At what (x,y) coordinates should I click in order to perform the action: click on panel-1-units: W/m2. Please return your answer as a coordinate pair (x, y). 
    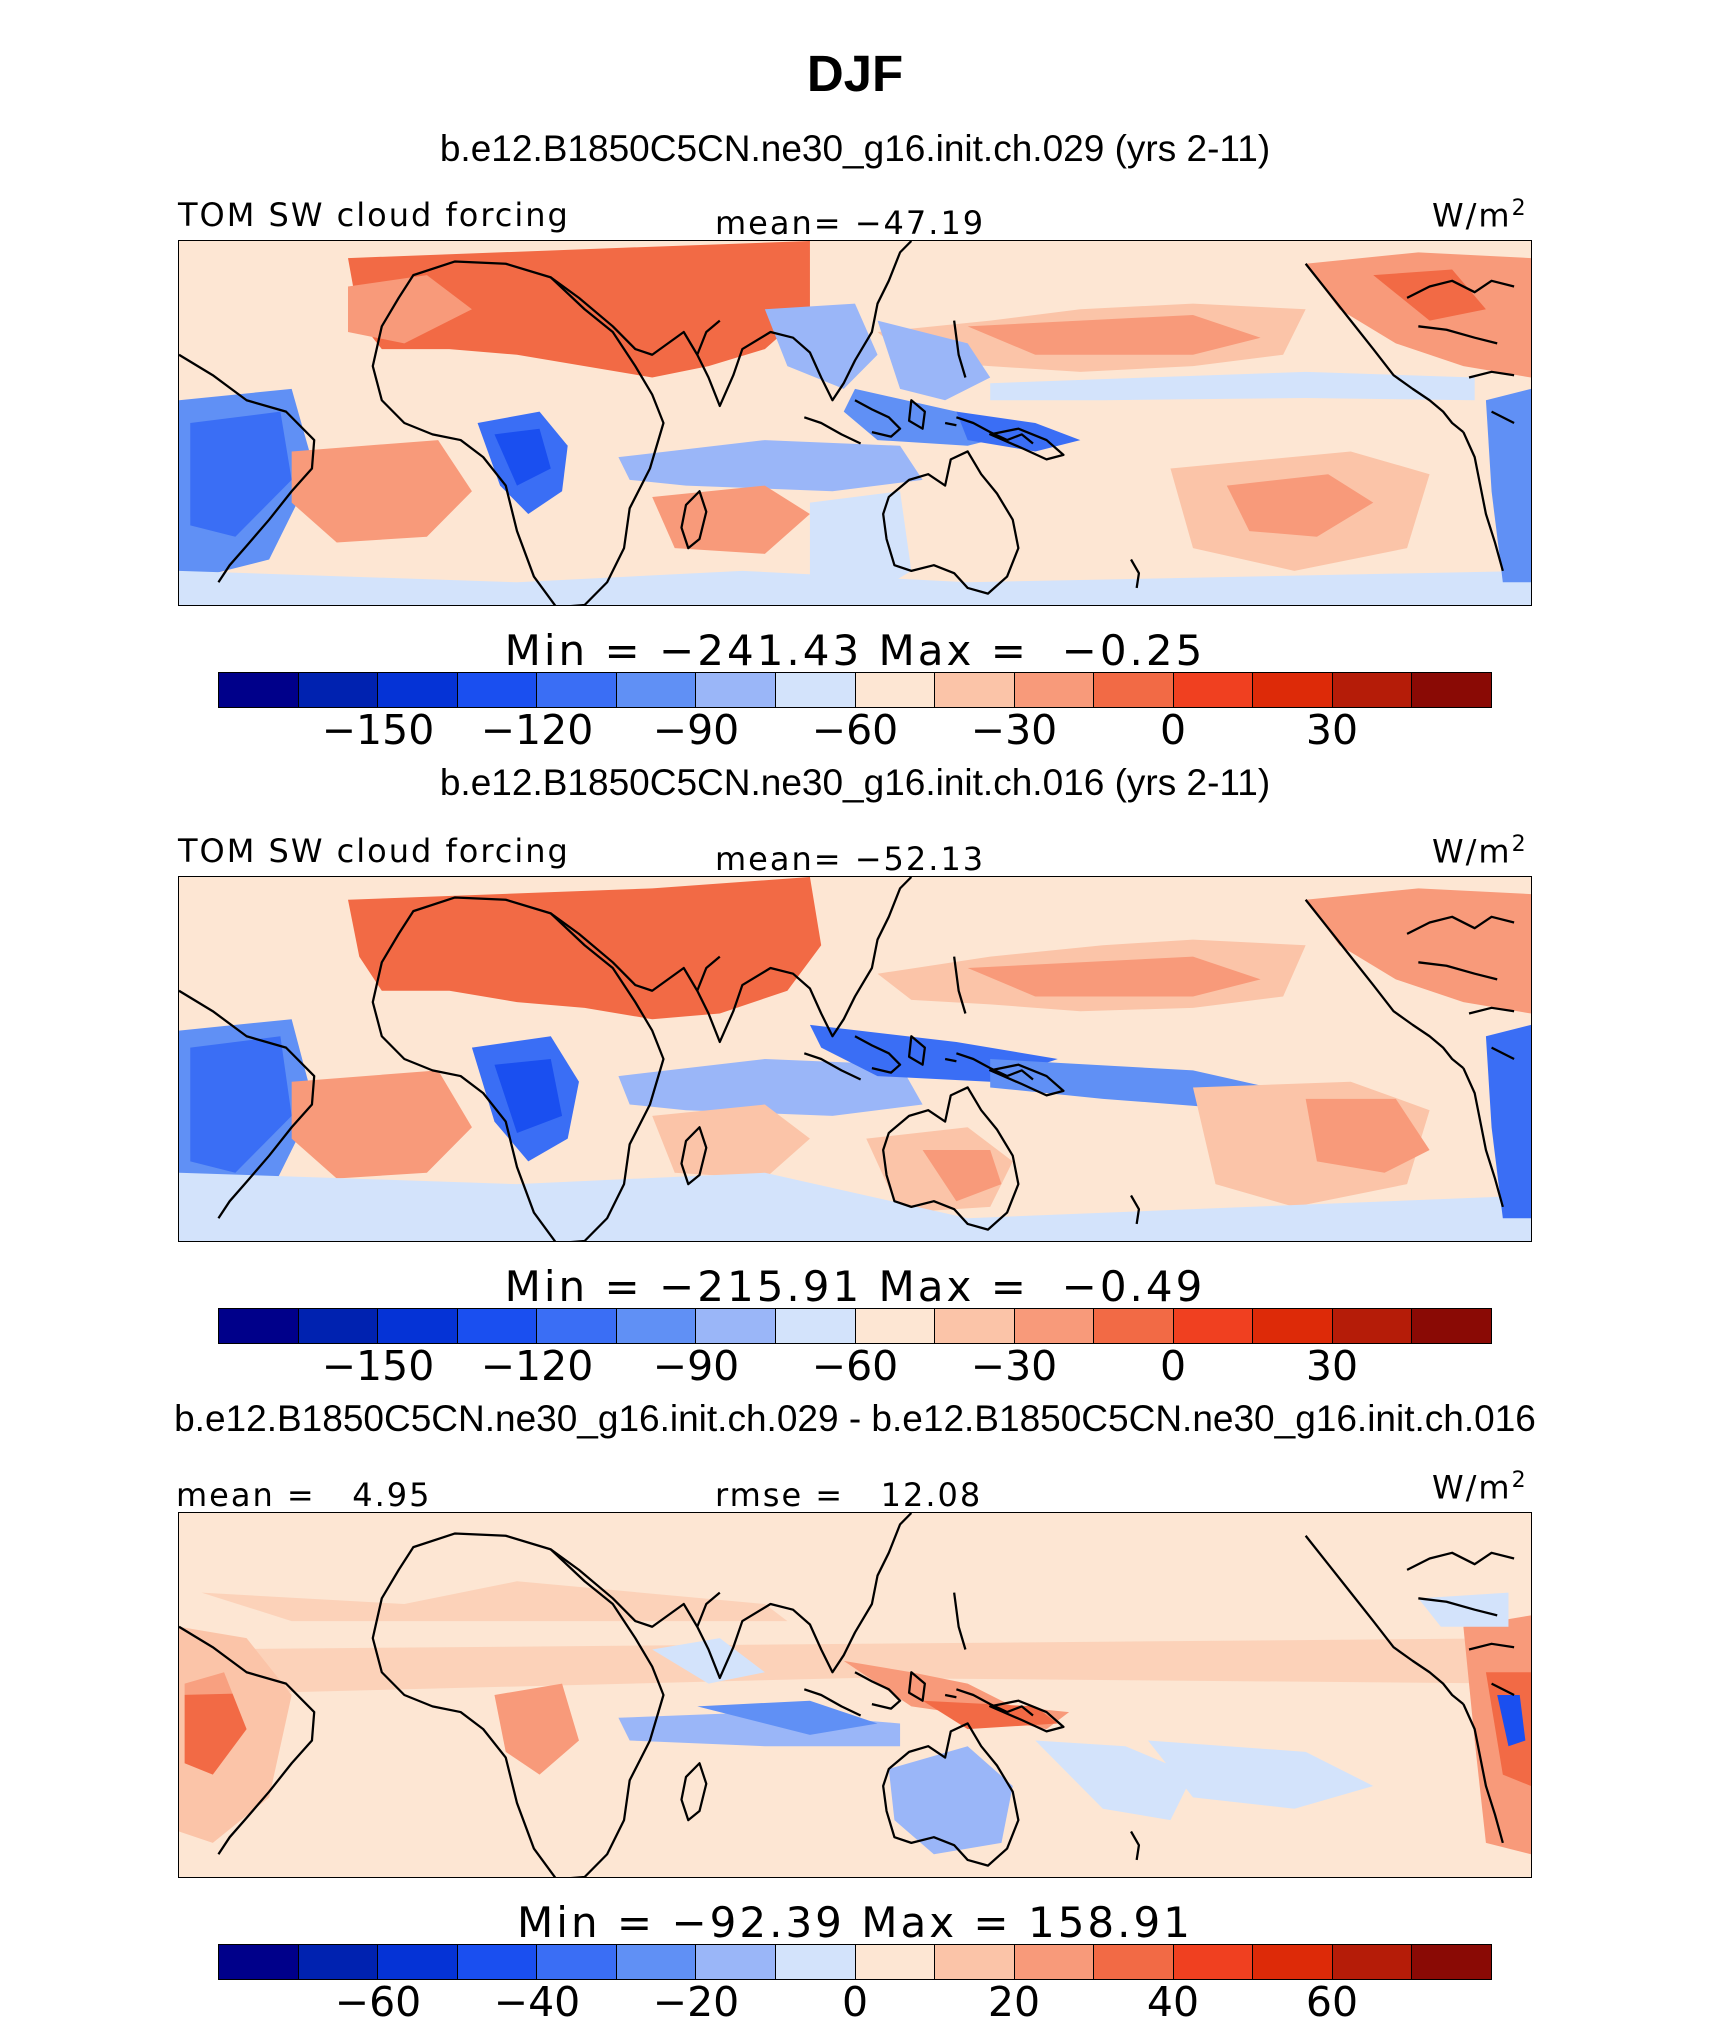
    Looking at the image, I should click on (1480, 215).